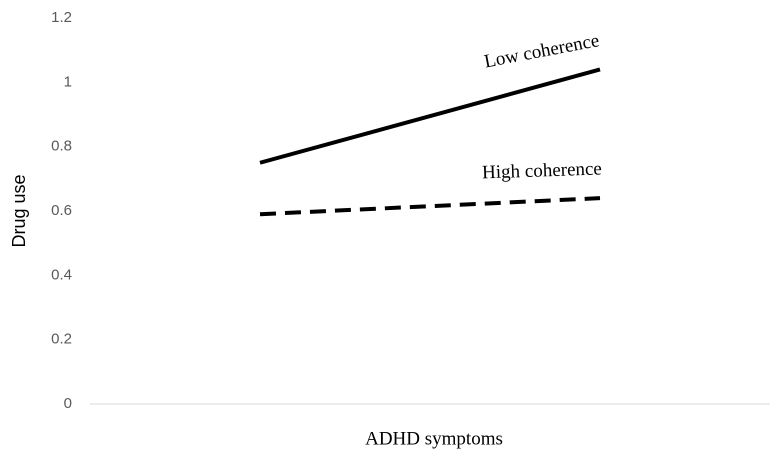 Image resolution: width=782 pixels, height=462 pixels. Describe the element at coordinates (542, 170) in the screenshot. I see `series-label: High coherence` at that location.